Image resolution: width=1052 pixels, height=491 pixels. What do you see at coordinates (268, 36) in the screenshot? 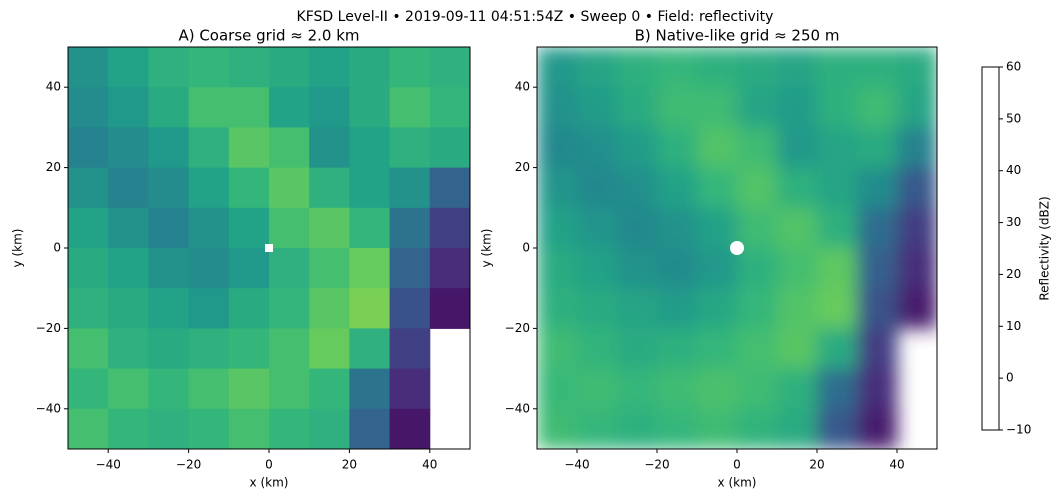
I see `panel-title: A) Coarse grid ≈ 2.0 km` at bounding box center [268, 36].